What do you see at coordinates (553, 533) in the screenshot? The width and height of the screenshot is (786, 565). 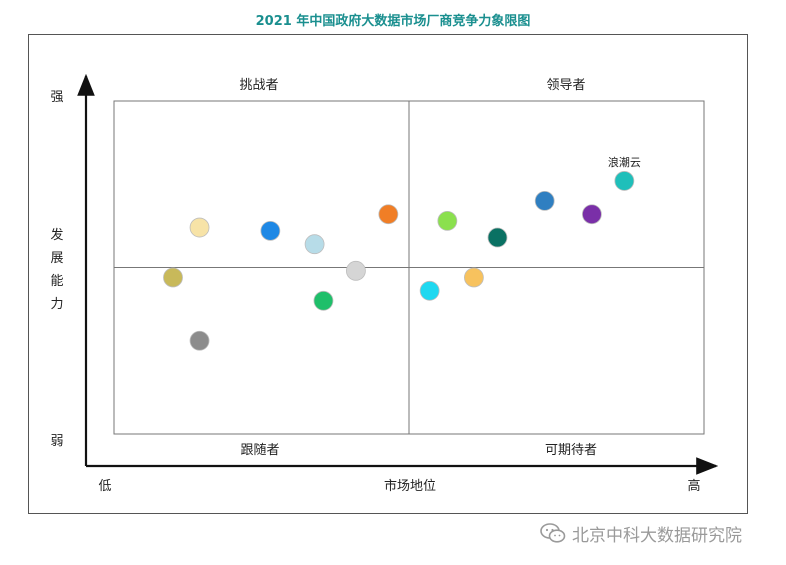 I see `wechat-icon` at bounding box center [553, 533].